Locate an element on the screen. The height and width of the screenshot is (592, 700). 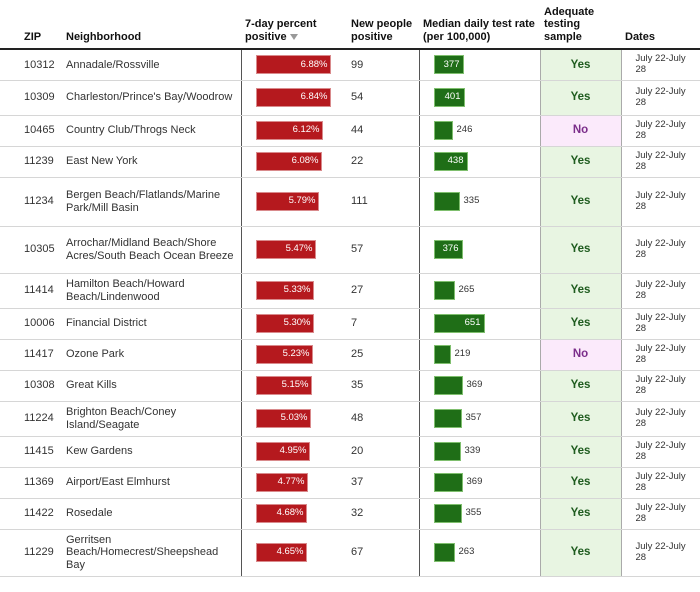
header-test-rate-label: Median daily test rate (per 100,000) is located at coordinates (479, 30).